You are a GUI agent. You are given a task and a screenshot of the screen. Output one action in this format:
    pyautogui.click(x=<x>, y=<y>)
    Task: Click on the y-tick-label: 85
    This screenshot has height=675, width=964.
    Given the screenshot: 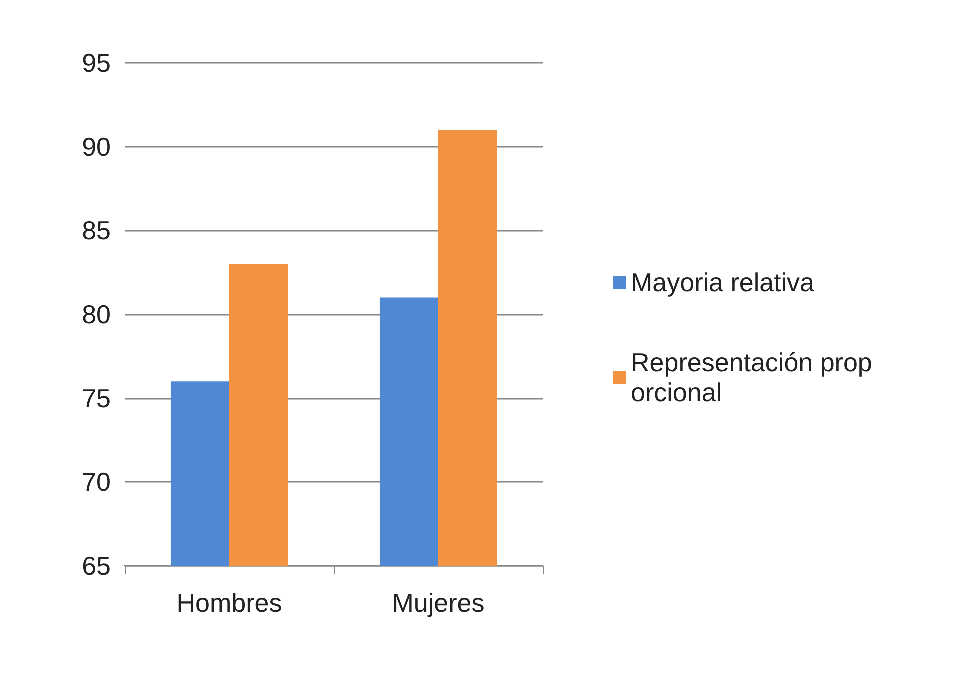 What is the action you would take?
    pyautogui.click(x=96, y=231)
    